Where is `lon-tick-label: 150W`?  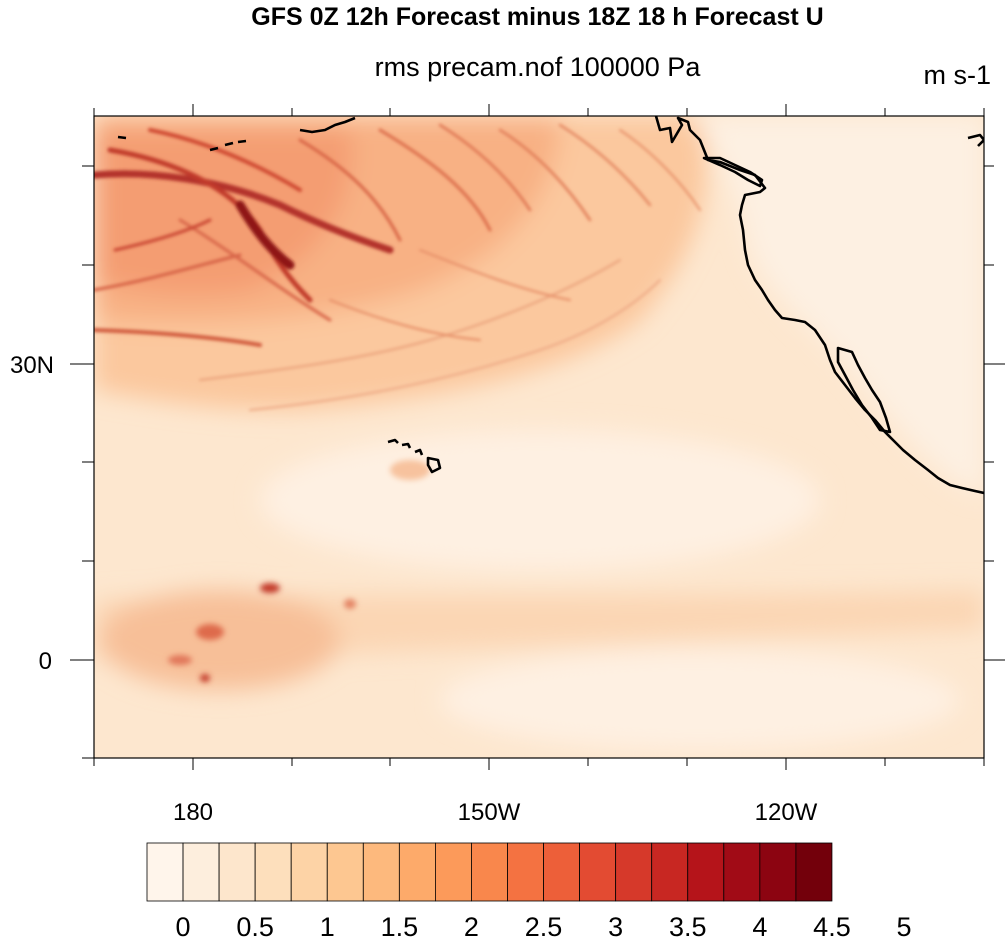
lon-tick-label: 150W is located at coordinates (489, 812).